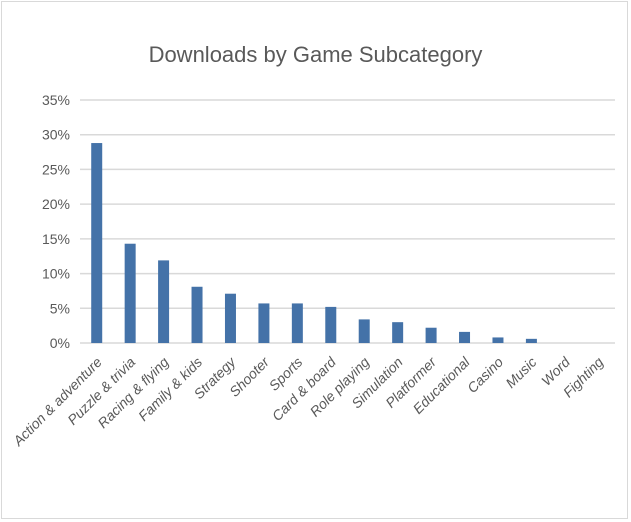  What do you see at coordinates (56, 204) in the screenshot?
I see `y-tick-label: 20%` at bounding box center [56, 204].